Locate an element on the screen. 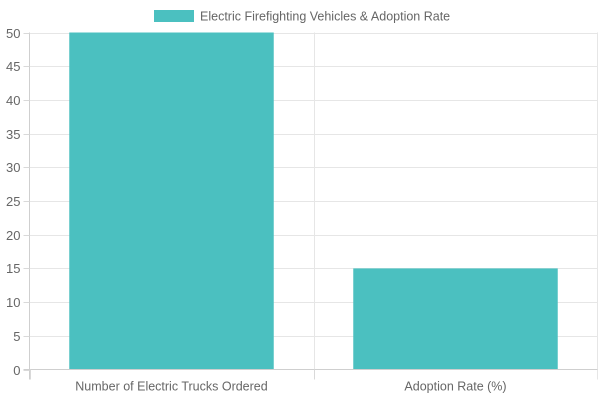  y-tick-label: 20 is located at coordinates (13, 235).